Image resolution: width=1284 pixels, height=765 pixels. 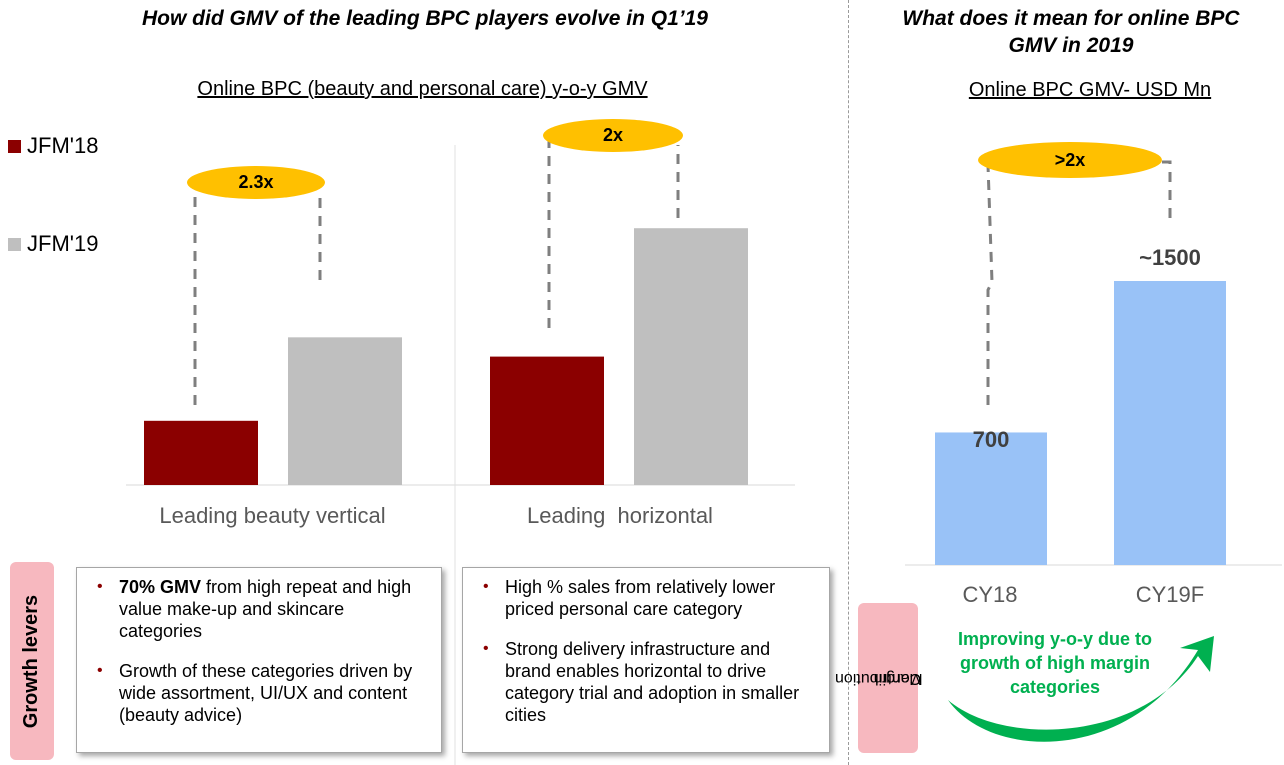 I want to click on improving-line2: growth of high margin, so click(x=1055, y=663).